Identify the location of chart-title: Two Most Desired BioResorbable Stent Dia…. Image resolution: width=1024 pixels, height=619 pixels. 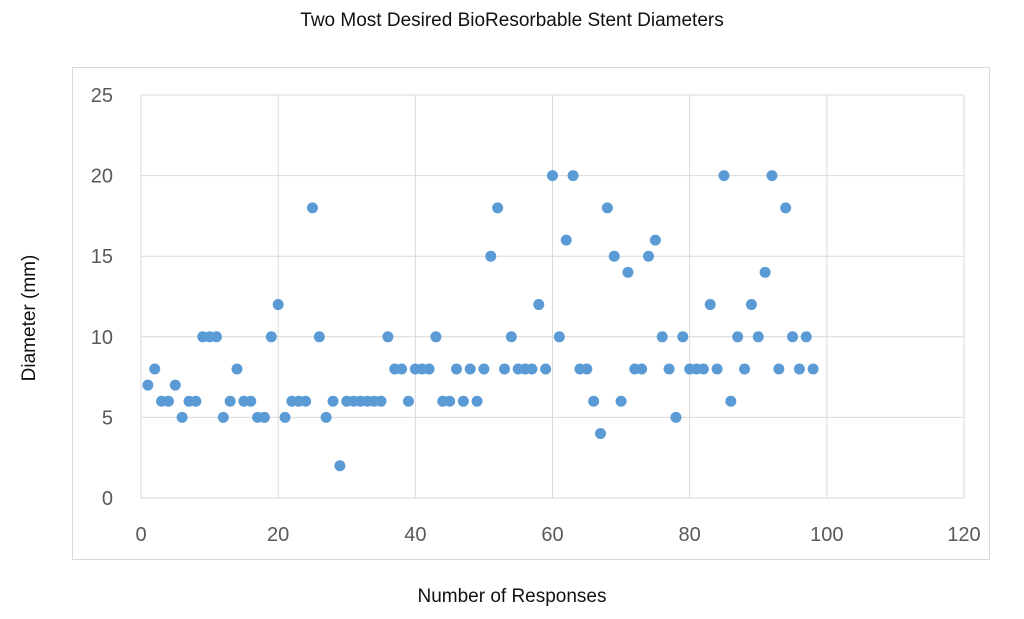
(512, 20).